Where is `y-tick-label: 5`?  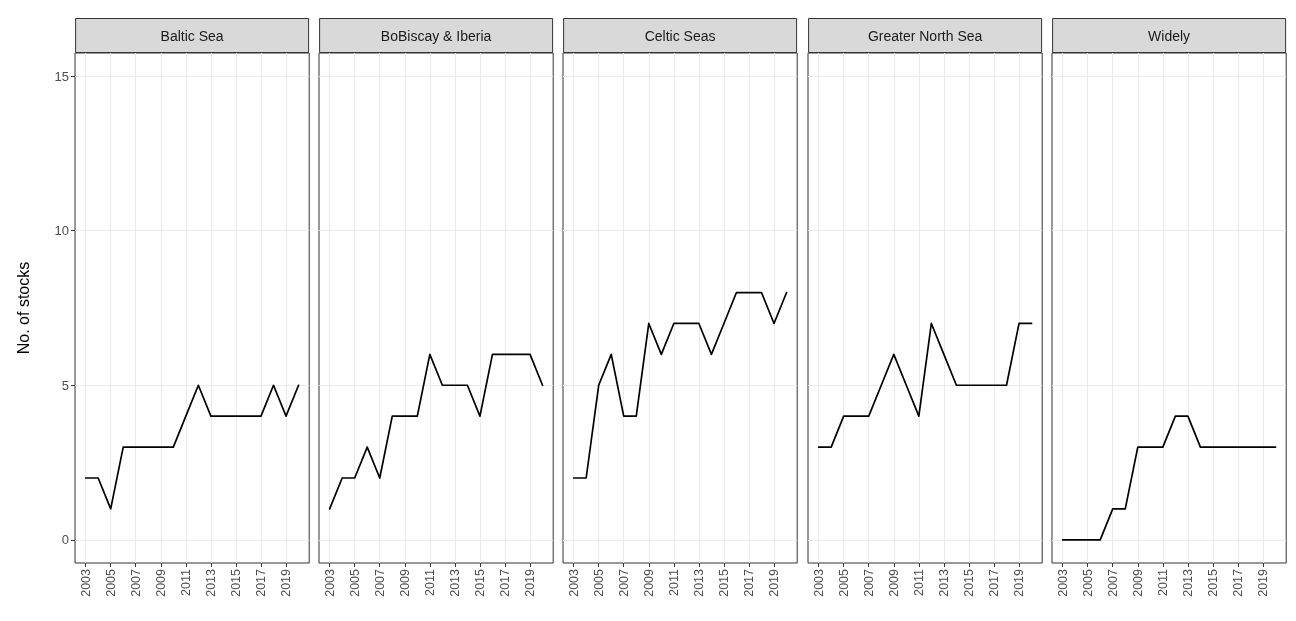 y-tick-label: 5 is located at coordinates (65, 385).